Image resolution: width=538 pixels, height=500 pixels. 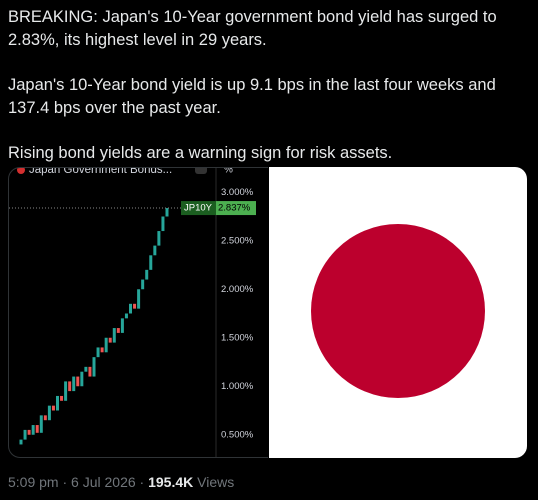 I want to click on symbol-label: JP10Y, so click(x=198, y=208).